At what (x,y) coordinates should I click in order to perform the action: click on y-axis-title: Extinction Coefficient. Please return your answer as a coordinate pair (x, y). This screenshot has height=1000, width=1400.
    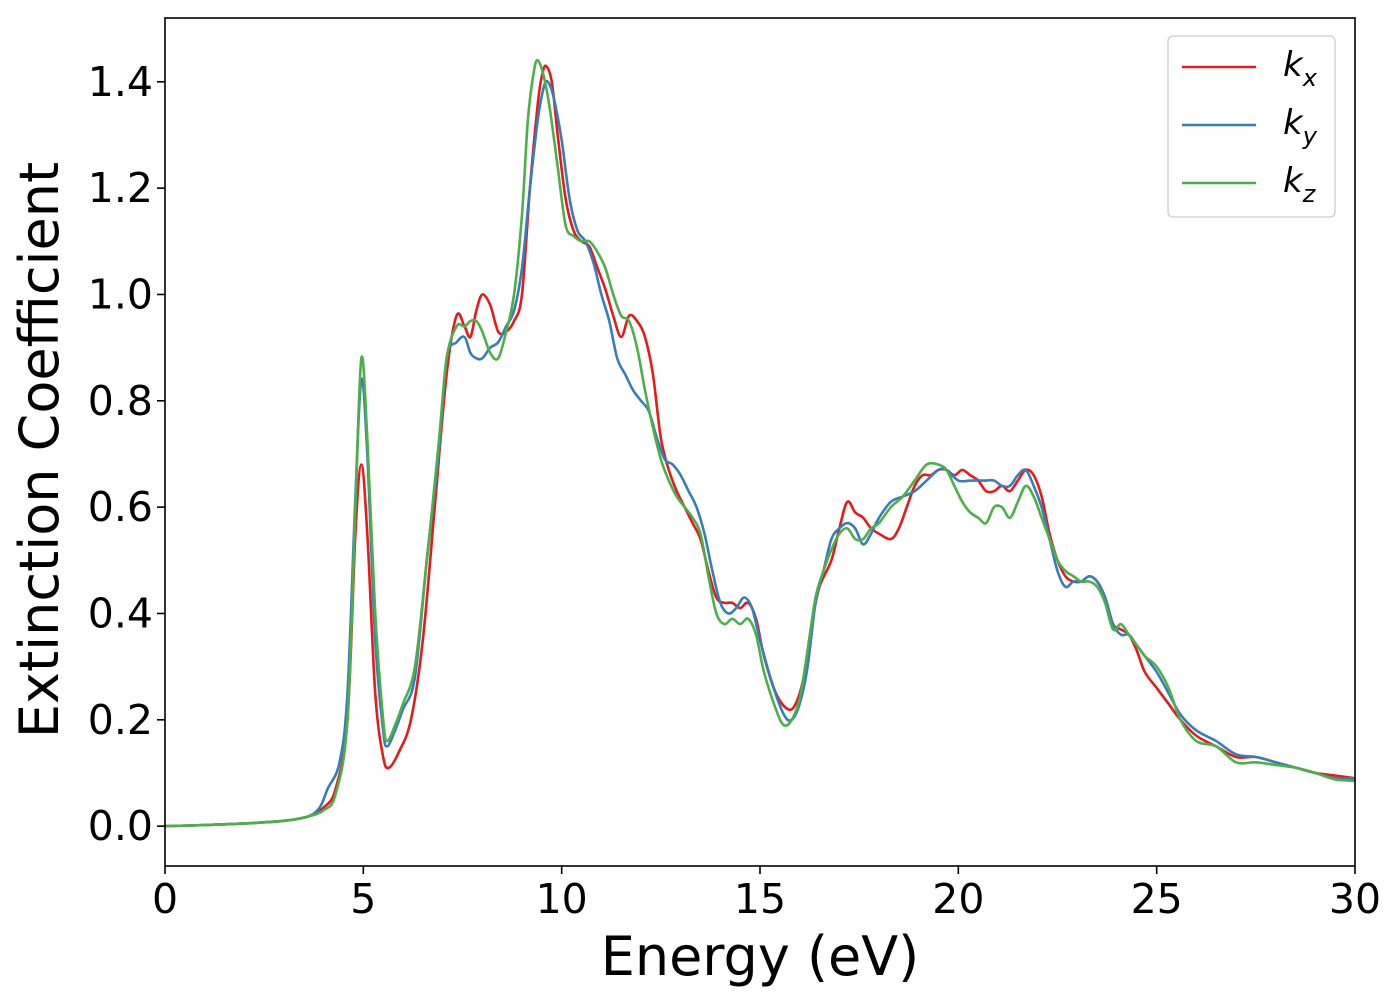
    Looking at the image, I should click on (39, 450).